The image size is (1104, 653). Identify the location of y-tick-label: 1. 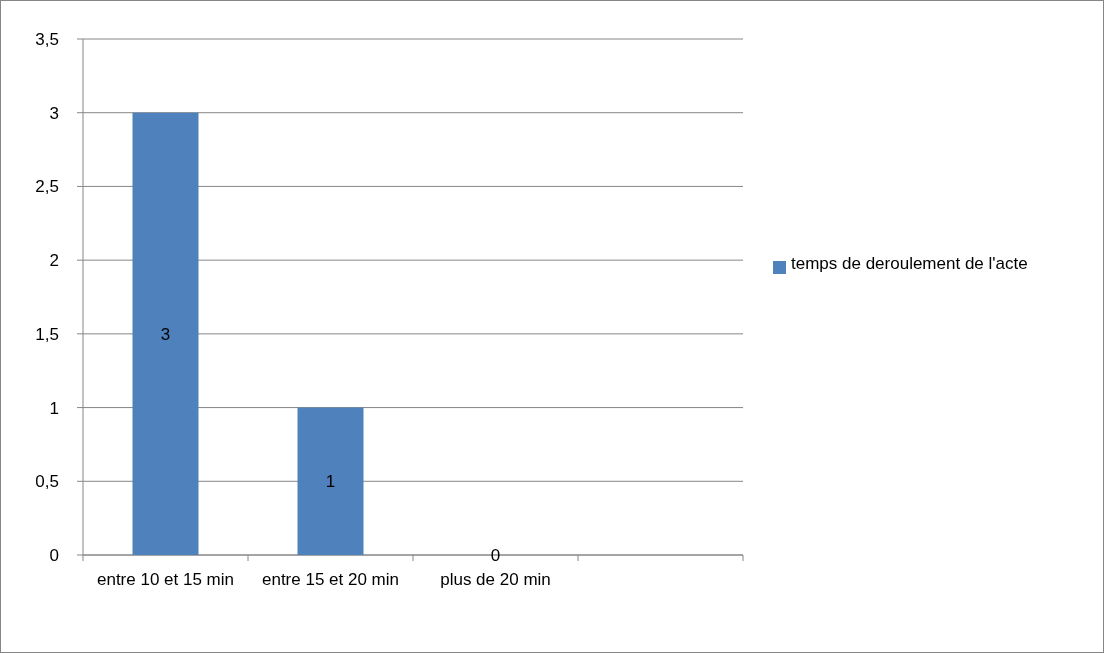
(54, 408).